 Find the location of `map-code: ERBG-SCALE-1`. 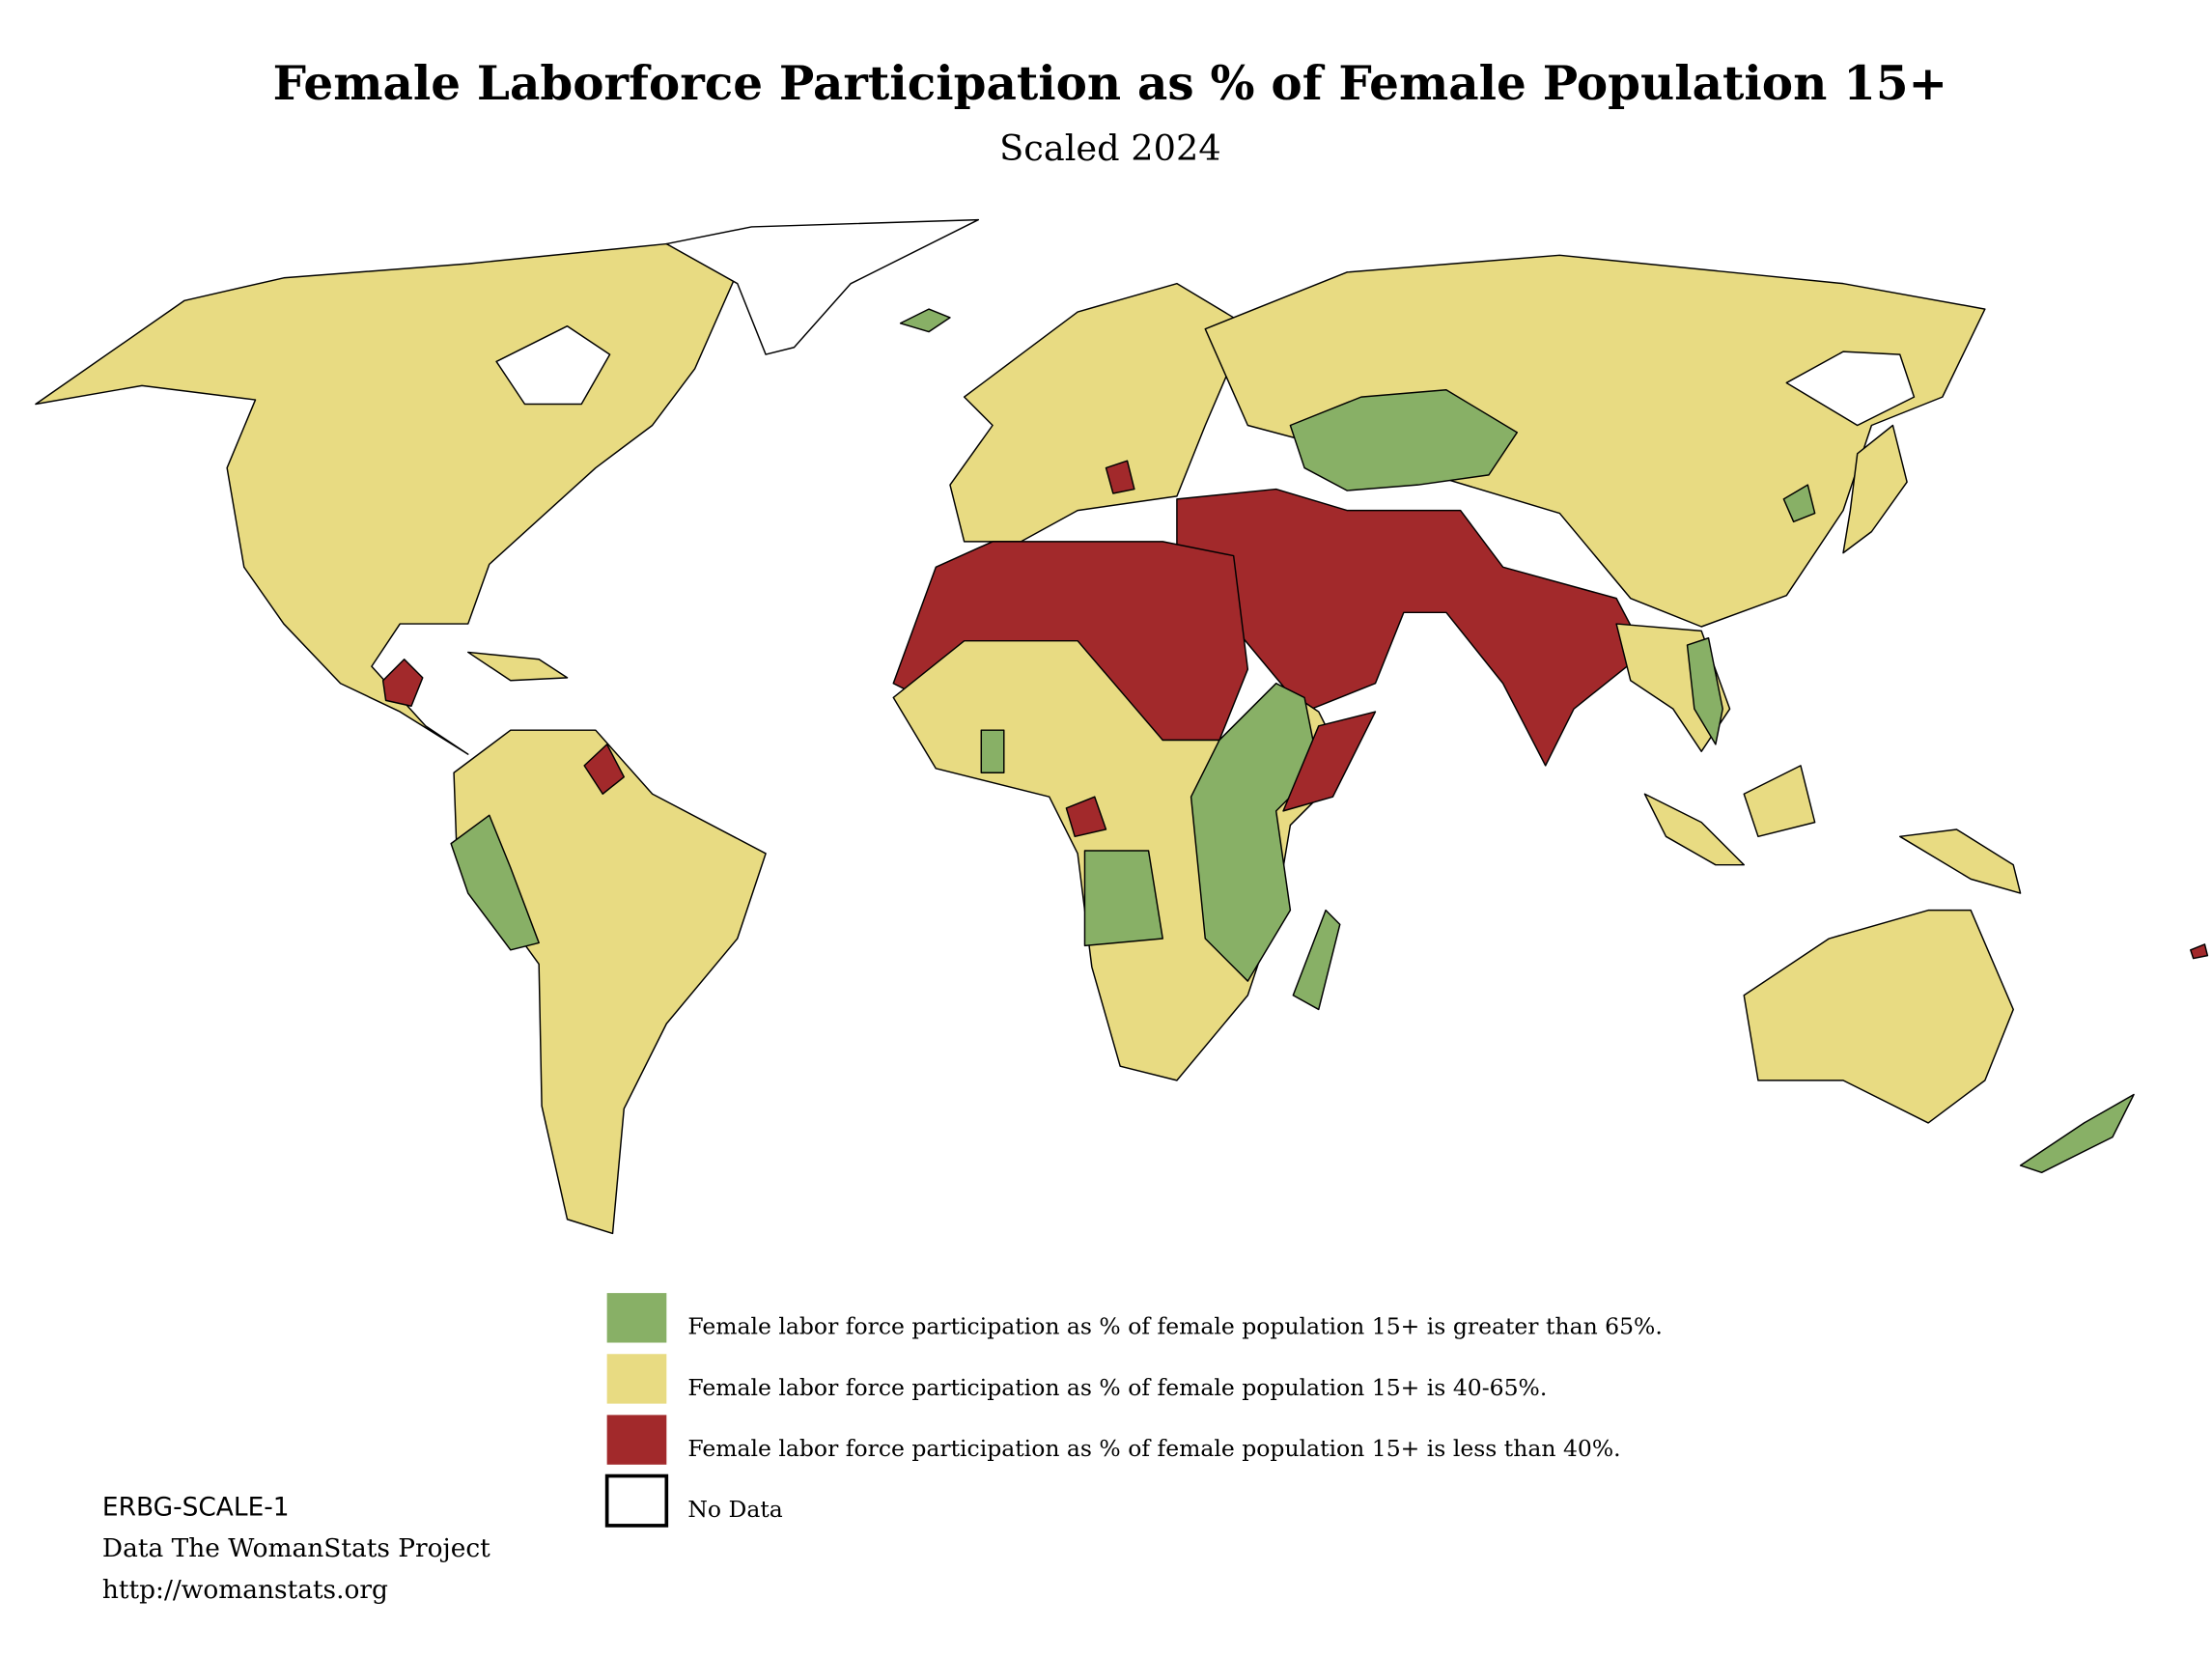

map-code: ERBG-SCALE-1 is located at coordinates (196, 1508).